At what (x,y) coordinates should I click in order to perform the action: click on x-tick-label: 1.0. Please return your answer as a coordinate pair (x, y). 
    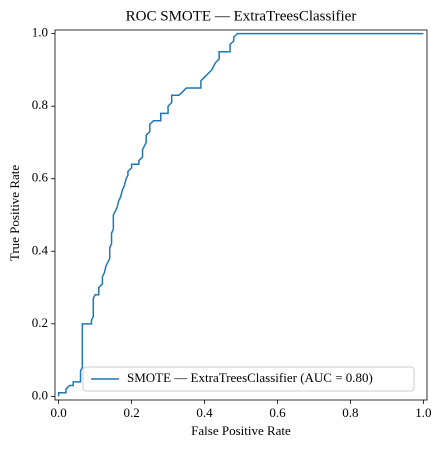
    Looking at the image, I should click on (423, 412).